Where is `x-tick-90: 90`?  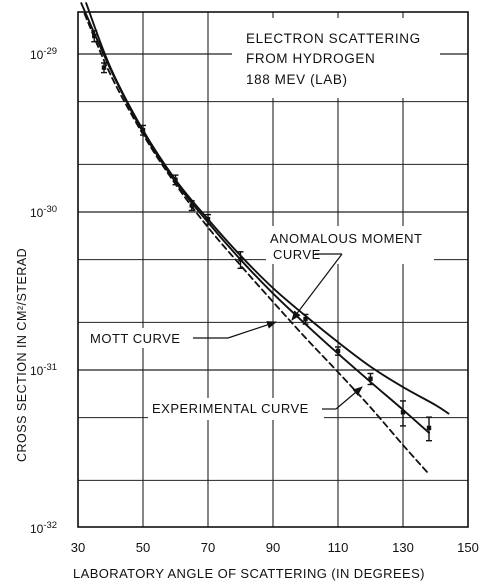
x-tick-90: 90 is located at coordinates (273, 547).